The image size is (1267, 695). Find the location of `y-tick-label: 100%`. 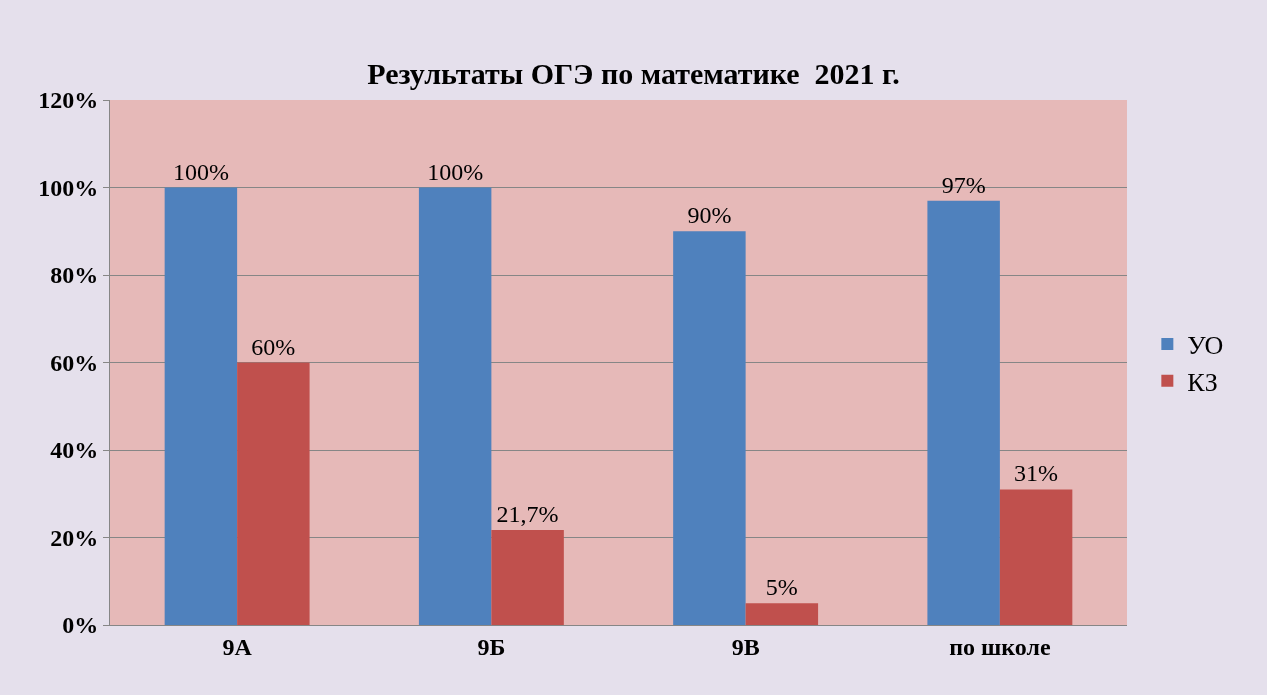

y-tick-label: 100% is located at coordinates (68, 187).